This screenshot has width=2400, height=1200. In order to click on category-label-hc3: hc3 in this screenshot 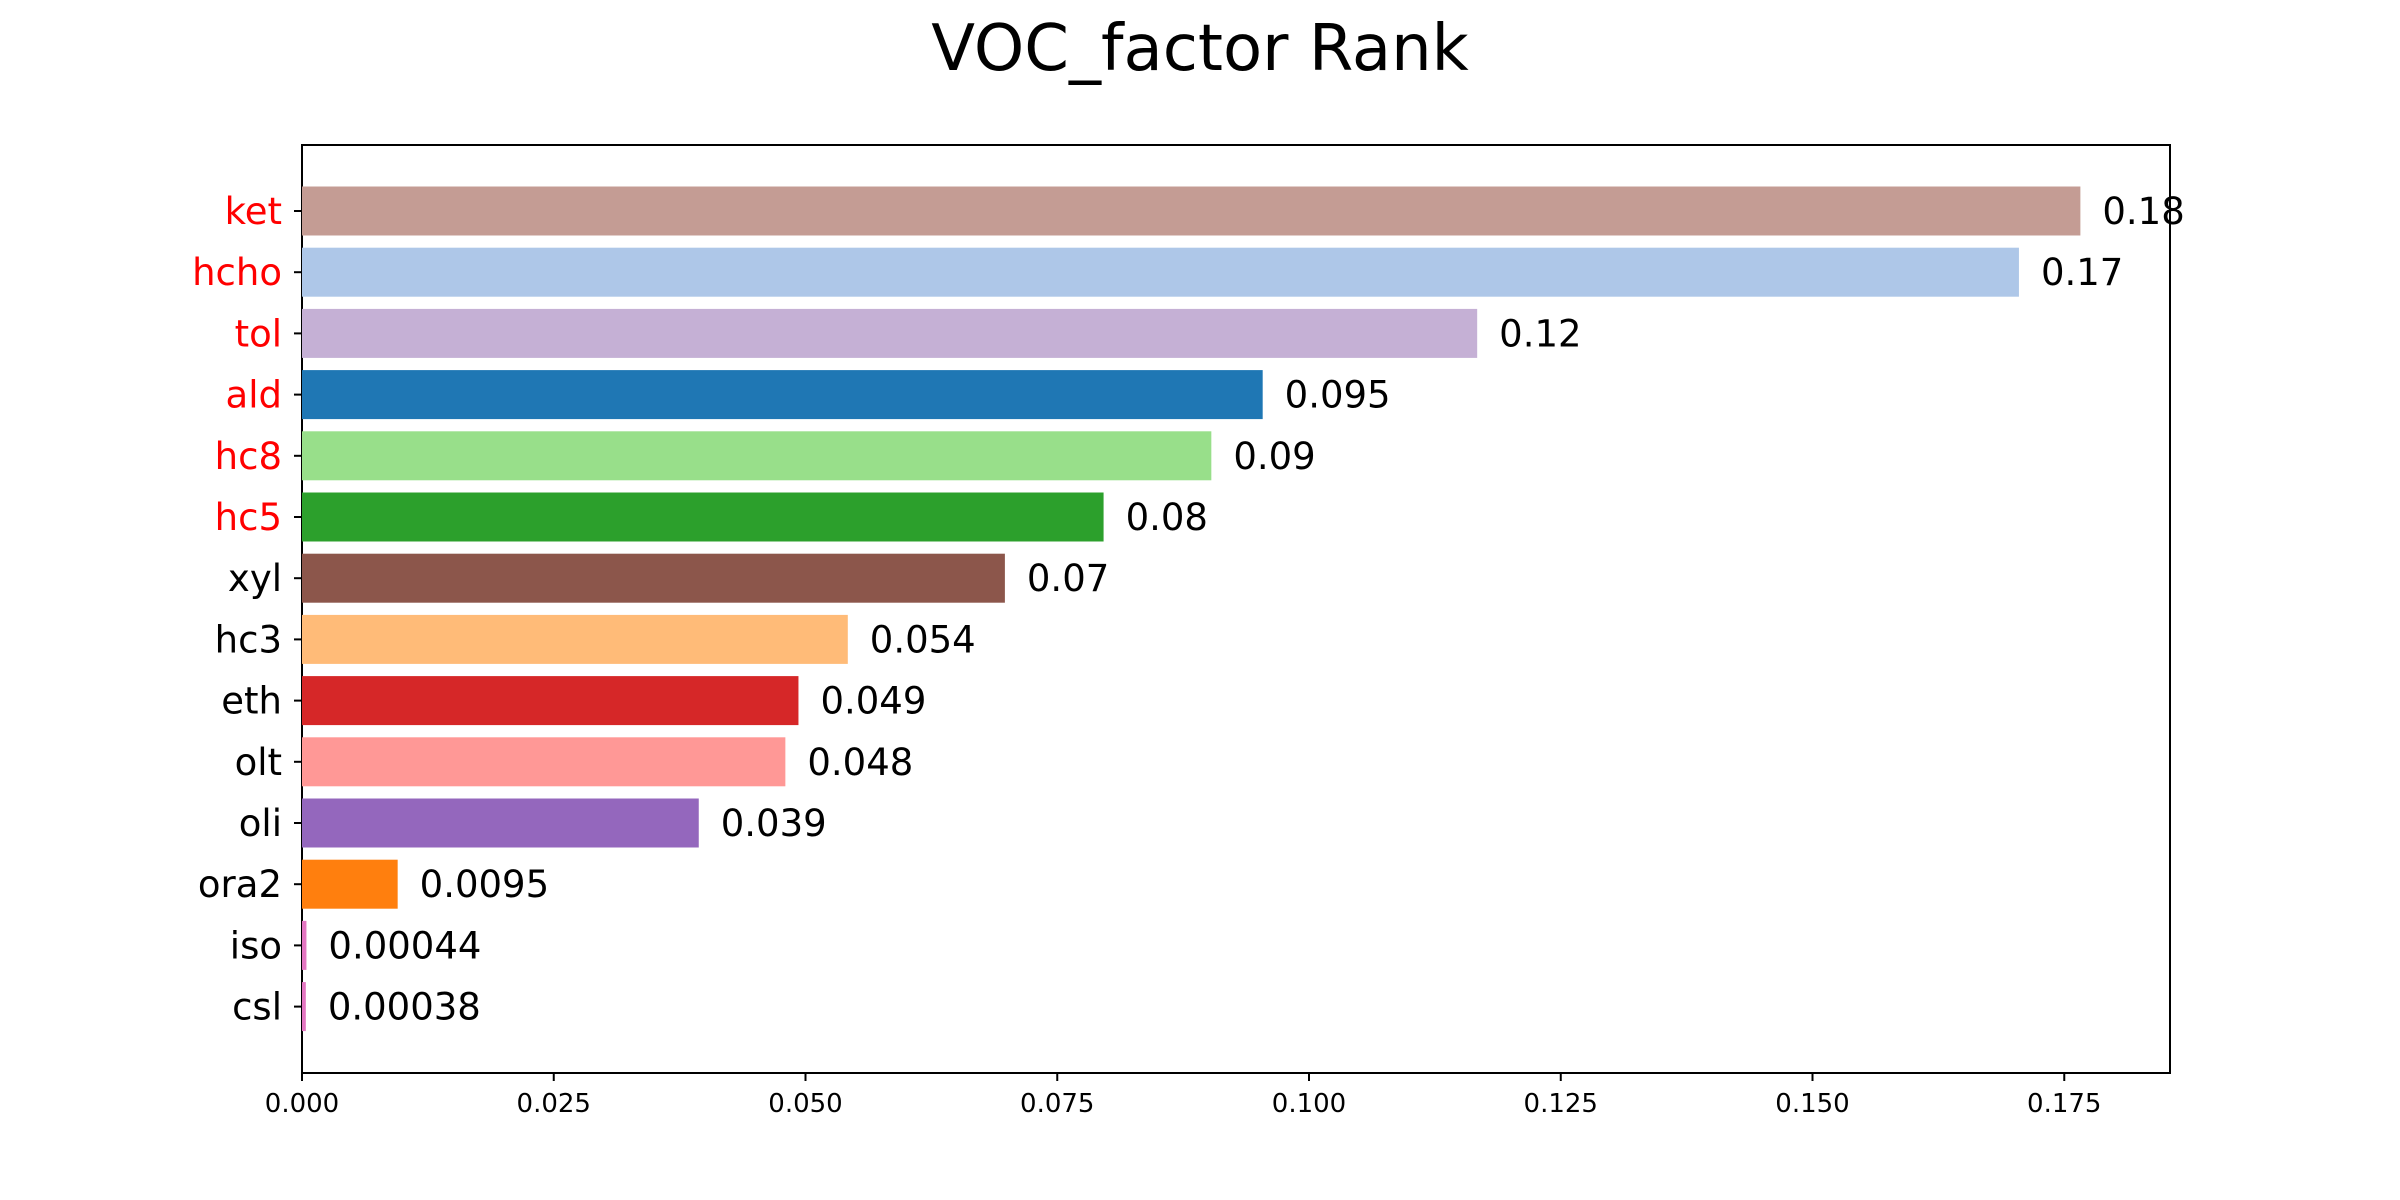, I will do `click(248, 639)`.